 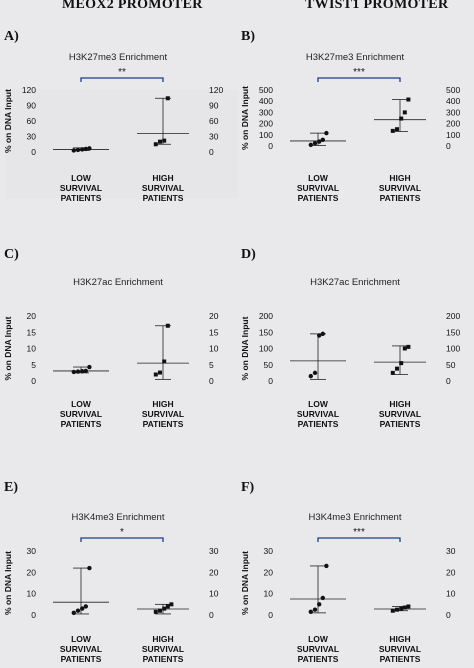 What do you see at coordinates (132, 6) in the screenshot?
I see `meox2-column-header: MEOX2 PROMOTER` at bounding box center [132, 6].